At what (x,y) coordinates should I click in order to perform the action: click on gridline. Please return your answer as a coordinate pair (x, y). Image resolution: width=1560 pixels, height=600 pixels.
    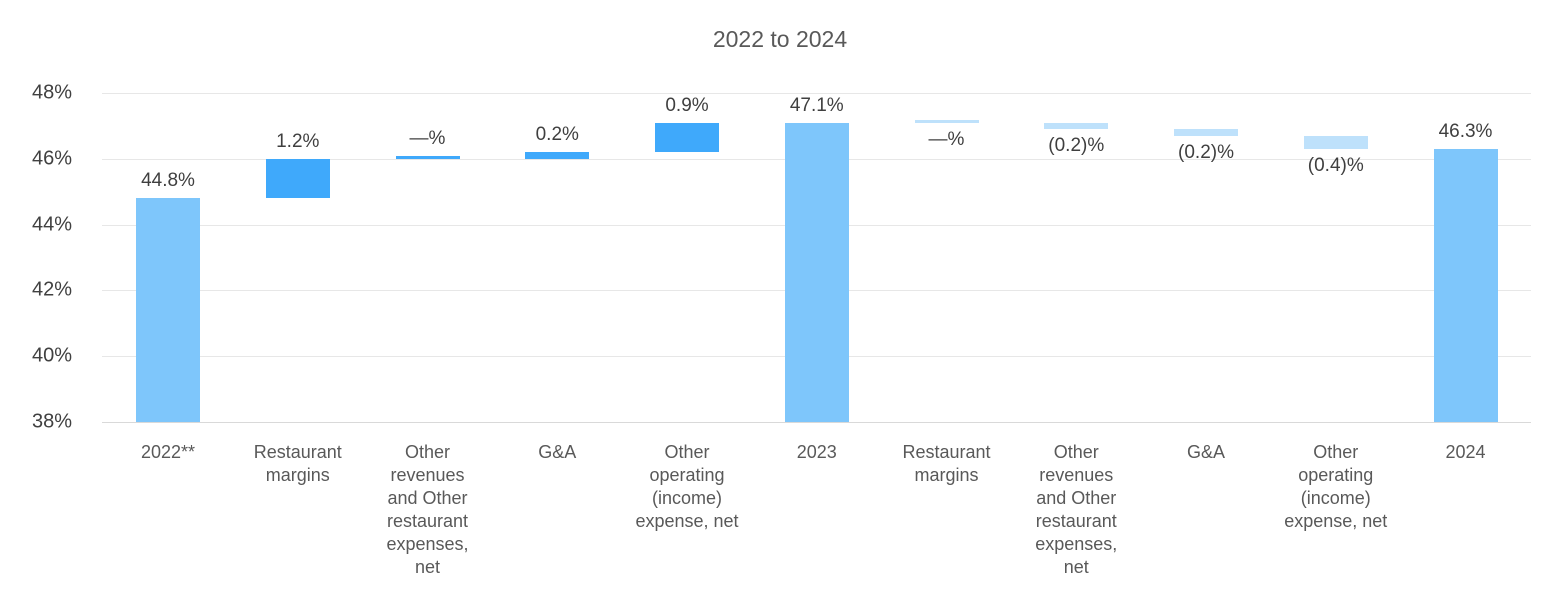
    Looking at the image, I should click on (816, 93).